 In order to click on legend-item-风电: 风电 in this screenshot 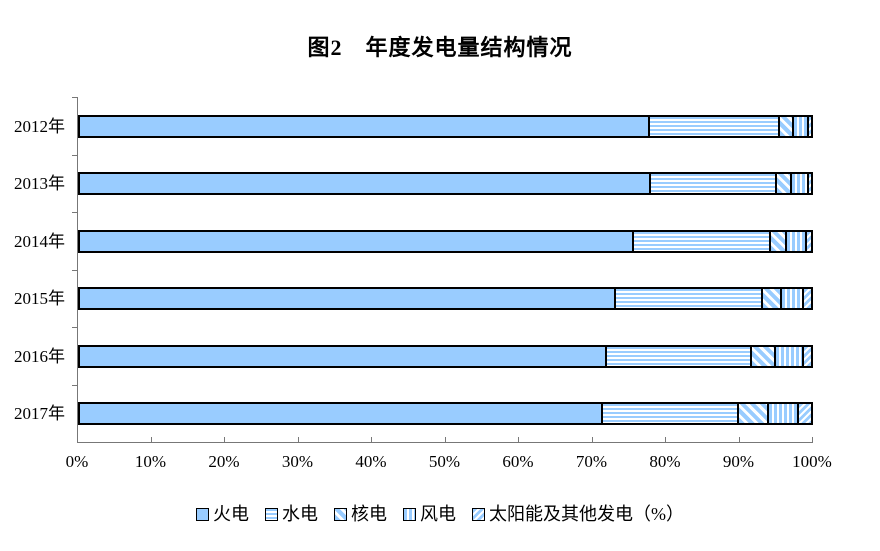, I will do `click(429, 514)`.